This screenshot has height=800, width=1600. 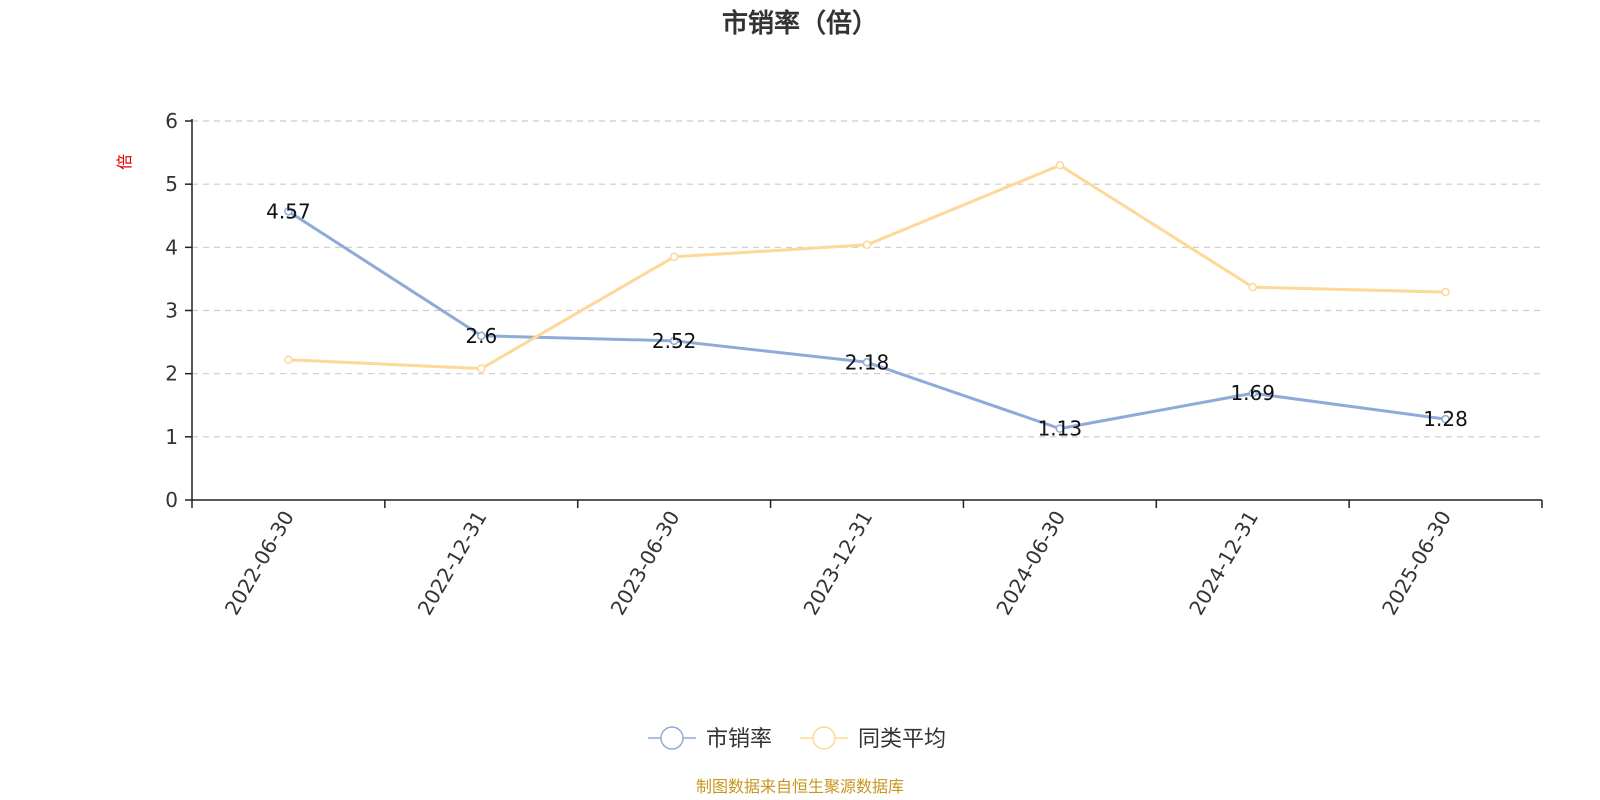 What do you see at coordinates (171, 184) in the screenshot?
I see `y-tick-label-5: 5` at bounding box center [171, 184].